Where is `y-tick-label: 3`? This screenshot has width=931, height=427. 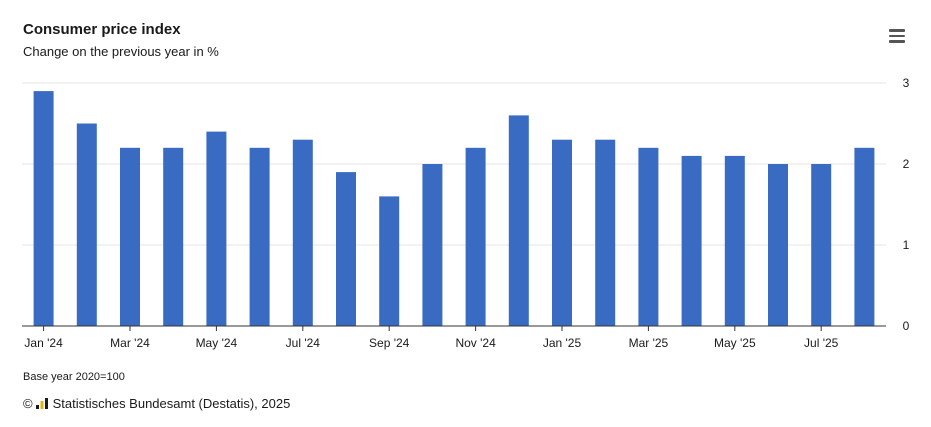
y-tick-label: 3 is located at coordinates (906, 83).